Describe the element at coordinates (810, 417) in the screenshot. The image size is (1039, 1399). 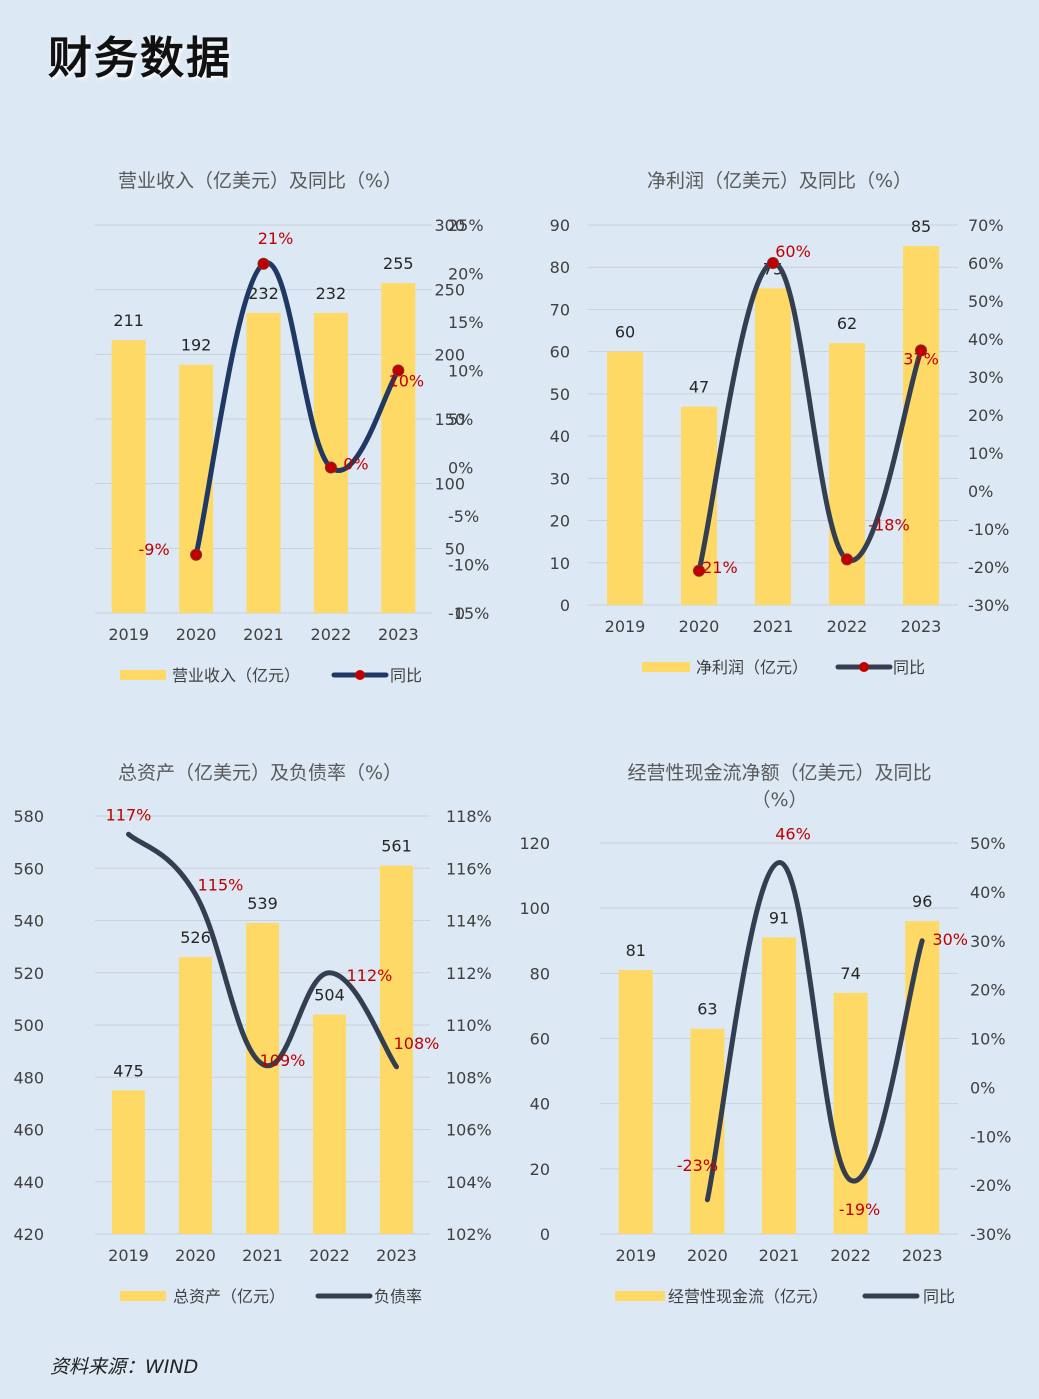
I see `yoy-line` at that location.